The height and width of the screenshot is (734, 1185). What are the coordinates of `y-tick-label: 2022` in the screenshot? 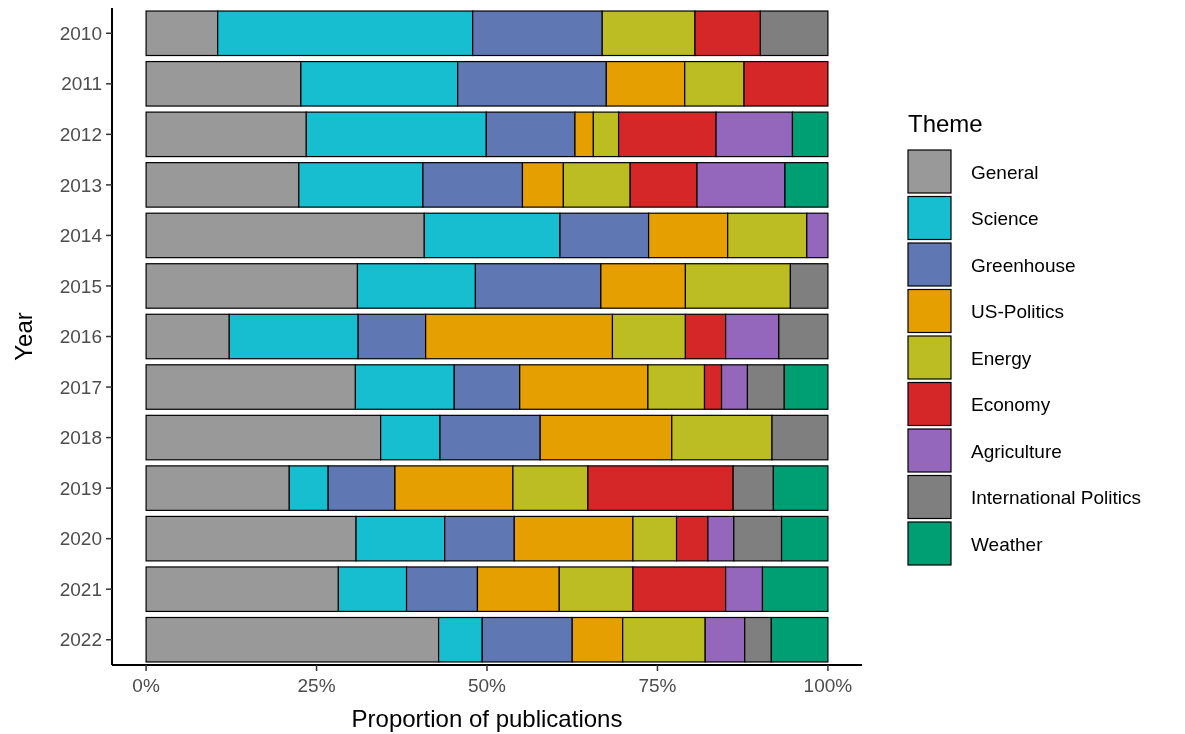 It's located at (80, 640).